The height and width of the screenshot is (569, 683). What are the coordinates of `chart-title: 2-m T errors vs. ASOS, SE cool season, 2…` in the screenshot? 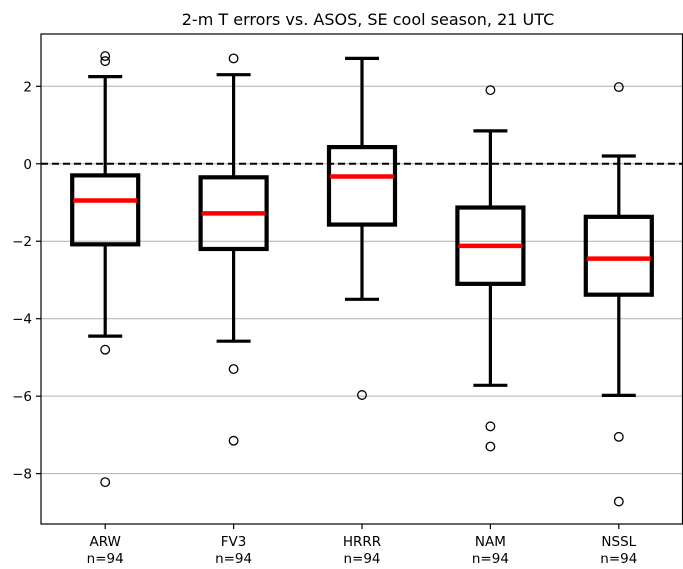 It's located at (368, 19).